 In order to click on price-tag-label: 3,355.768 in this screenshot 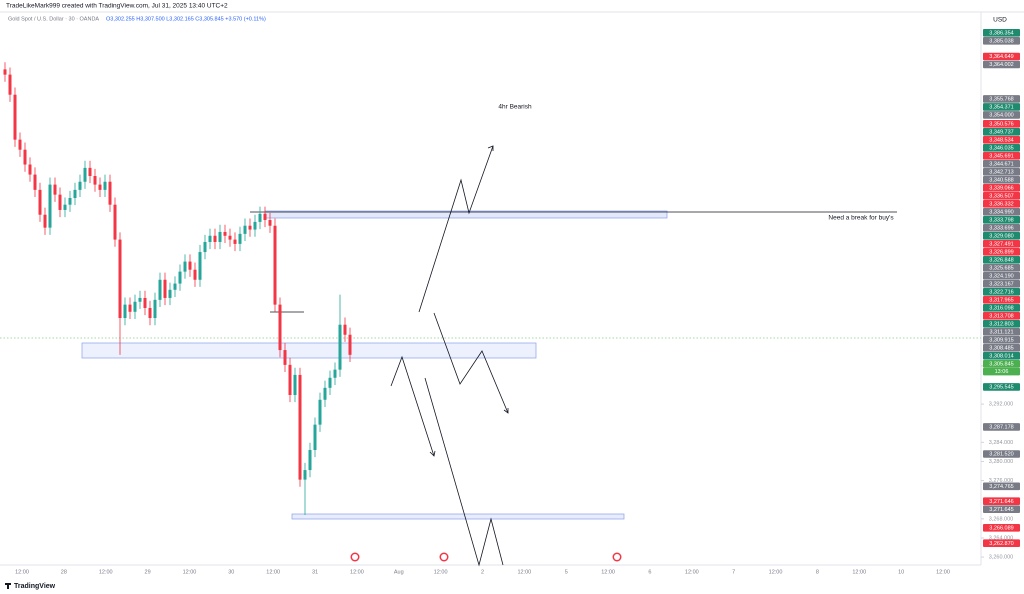, I will do `click(1001, 100)`.